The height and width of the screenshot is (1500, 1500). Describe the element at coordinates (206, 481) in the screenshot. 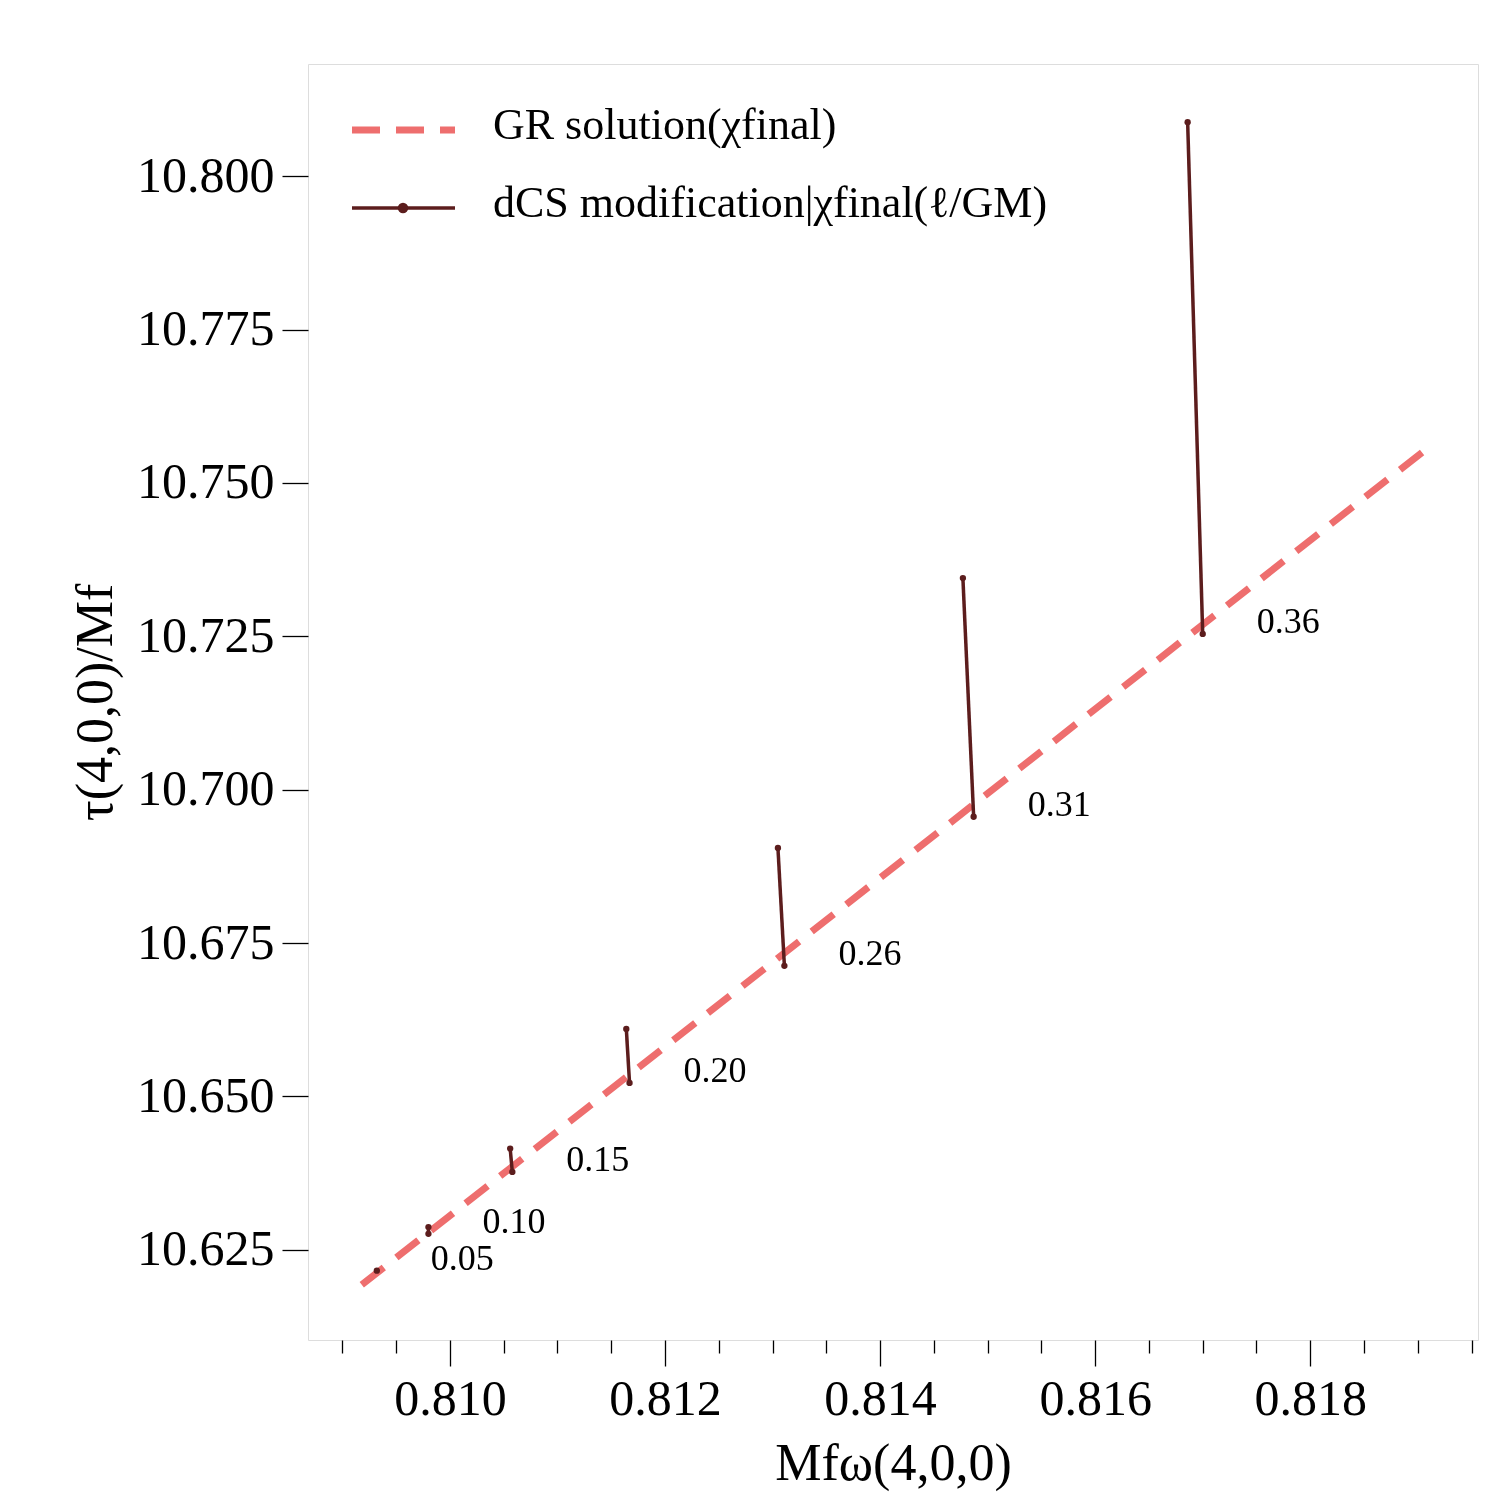

I see `y-tick-label: 10.750` at that location.